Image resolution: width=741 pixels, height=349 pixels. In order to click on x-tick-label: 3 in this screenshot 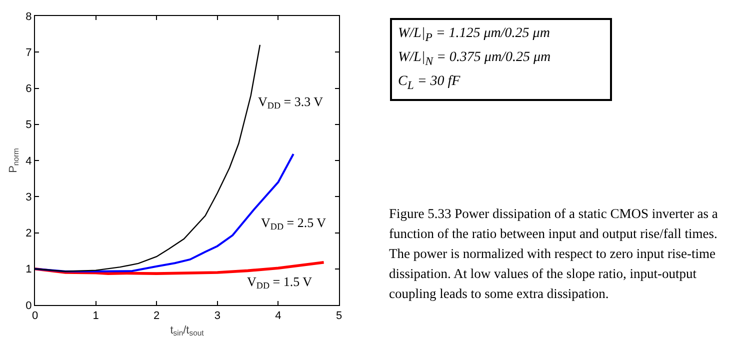, I will do `click(217, 316)`.